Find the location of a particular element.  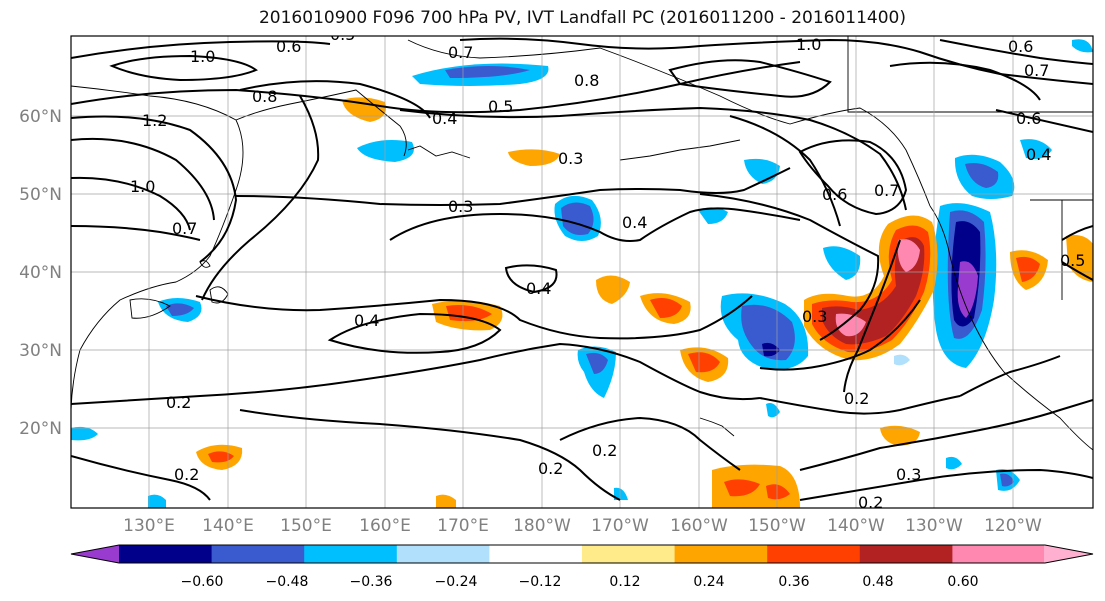

lon-label: 170°W is located at coordinates (620, 526).